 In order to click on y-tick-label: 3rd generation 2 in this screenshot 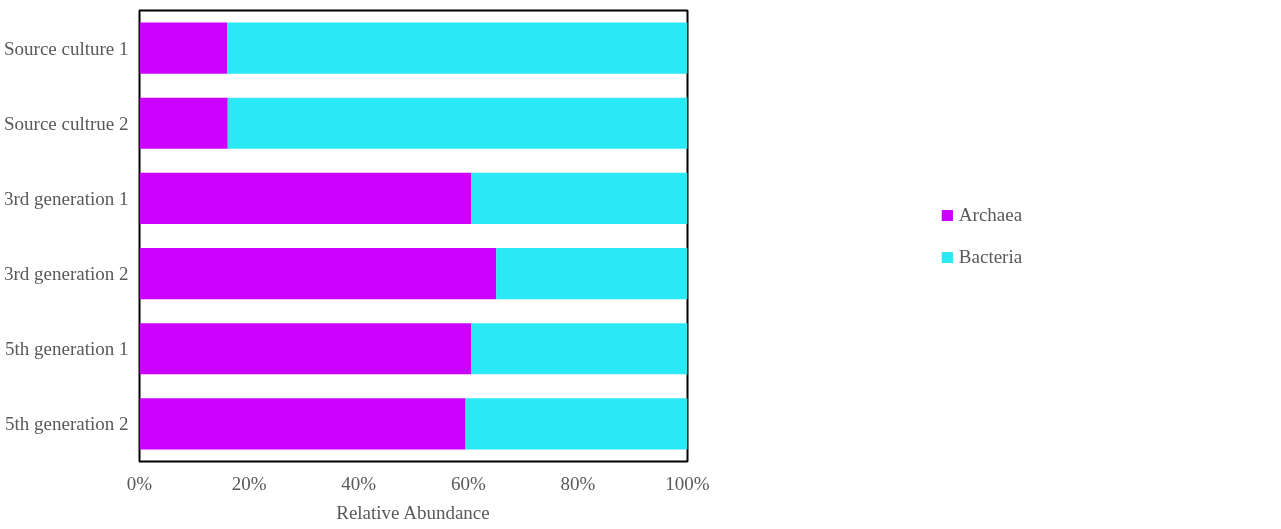, I will do `click(66, 274)`.